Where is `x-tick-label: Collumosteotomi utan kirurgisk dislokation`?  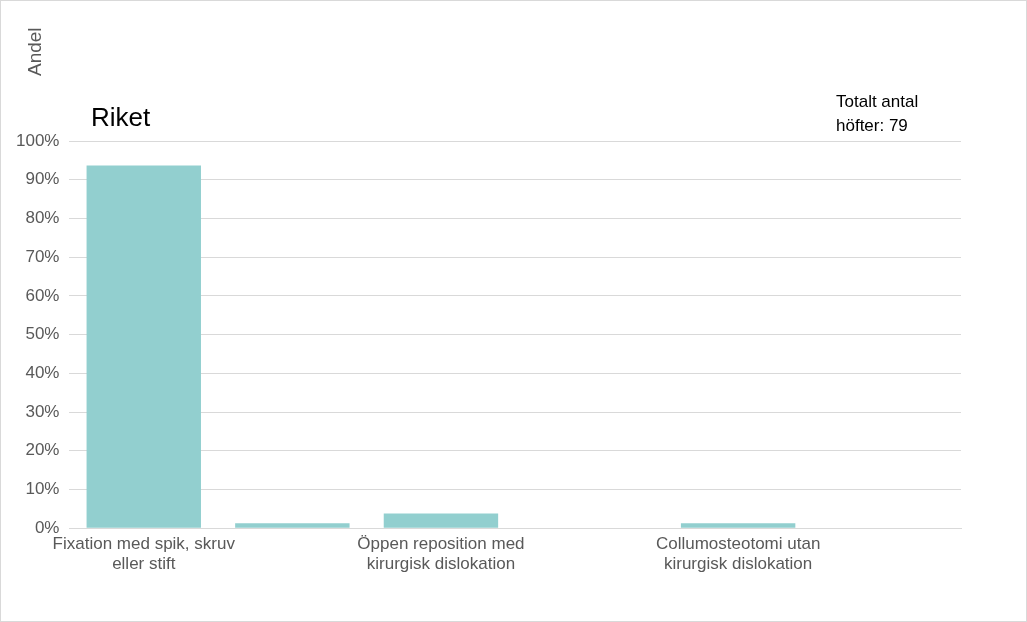
x-tick-label: Collumosteotomi utan kirurgisk dislokation is located at coordinates (738, 554).